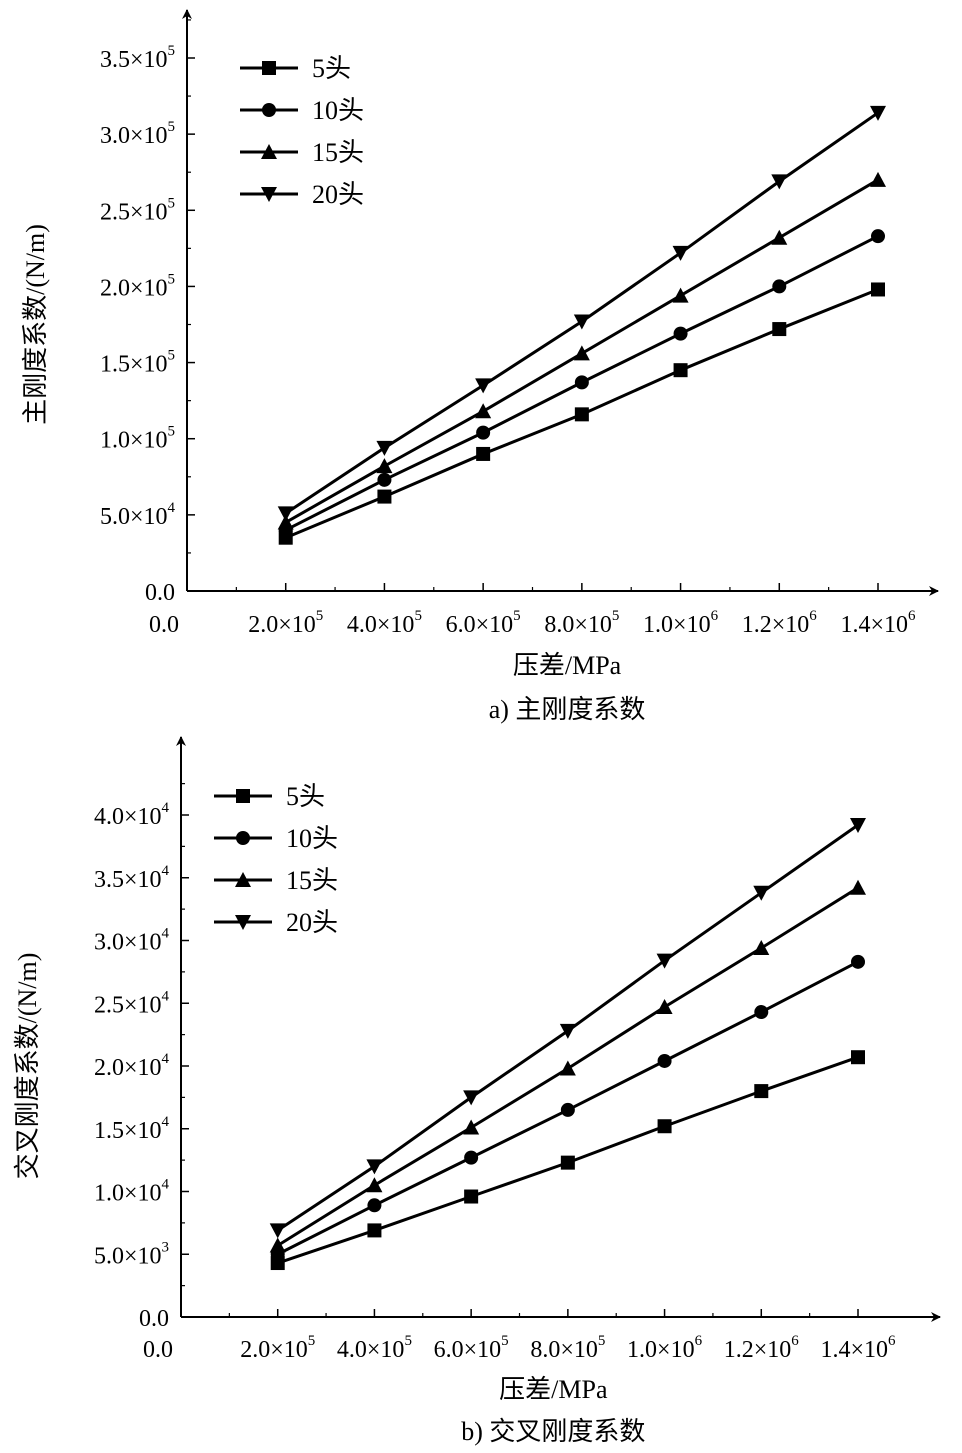 This screenshot has width=962, height=1453. I want to click on y-tick-label: 1.0×10⁵, so click(137, 439).